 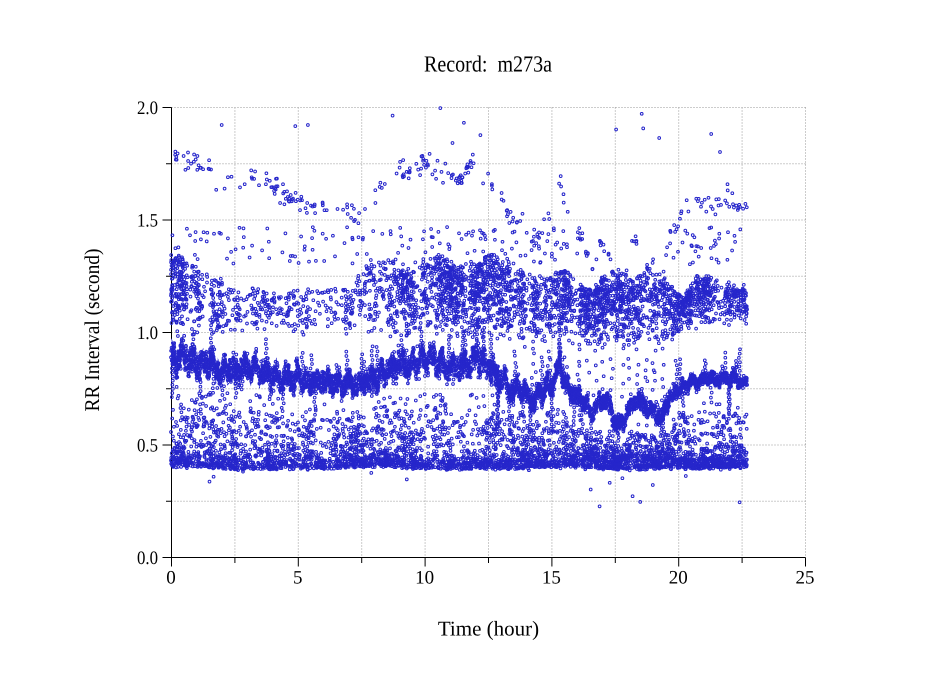 I want to click on svg-text: 5, so click(x=298, y=578).